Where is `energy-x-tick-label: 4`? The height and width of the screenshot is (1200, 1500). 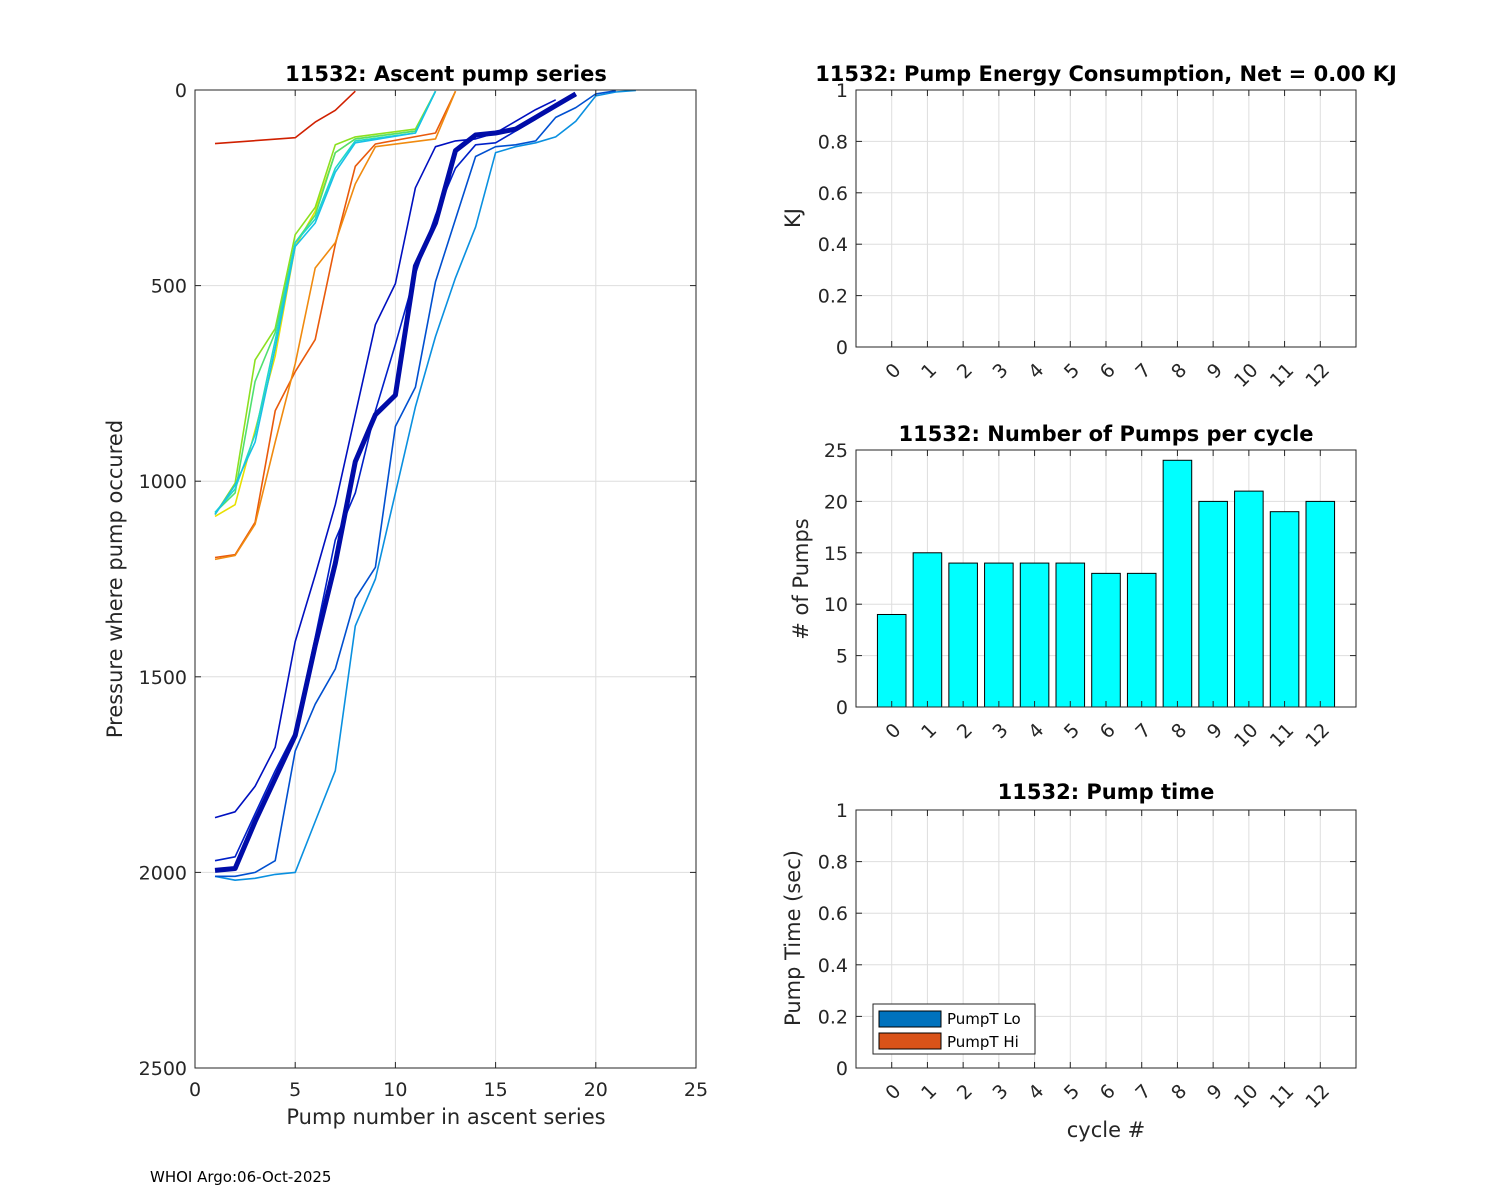 energy-x-tick-label: 4 is located at coordinates (1036, 371).